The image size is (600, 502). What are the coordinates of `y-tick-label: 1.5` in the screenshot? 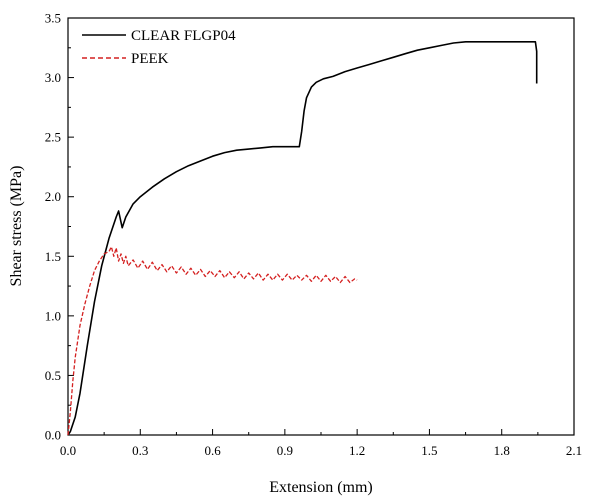 It's located at (53, 256).